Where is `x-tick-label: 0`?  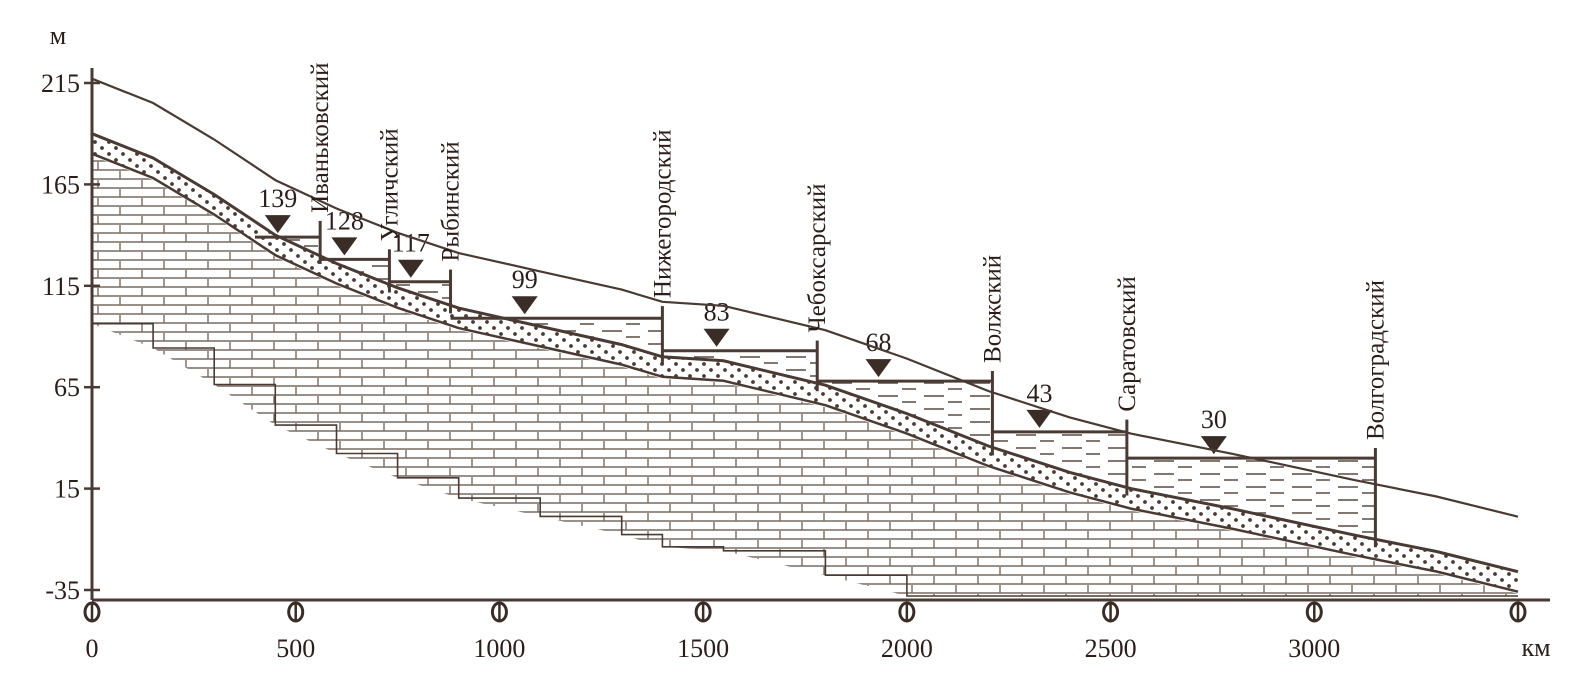 x-tick-label: 0 is located at coordinates (92, 648).